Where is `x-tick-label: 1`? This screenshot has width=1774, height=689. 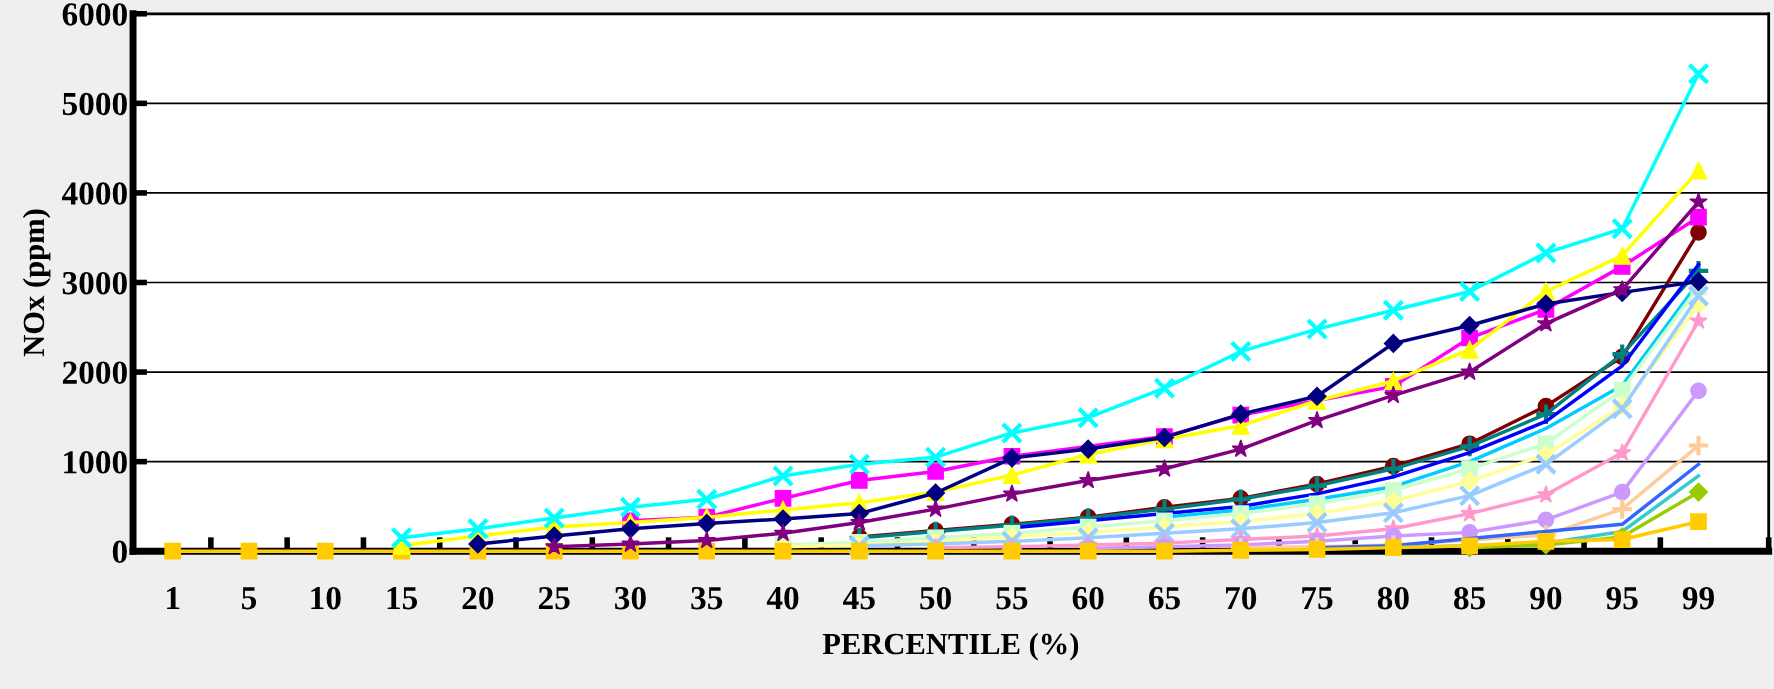
x-tick-label: 1 is located at coordinates (173, 598).